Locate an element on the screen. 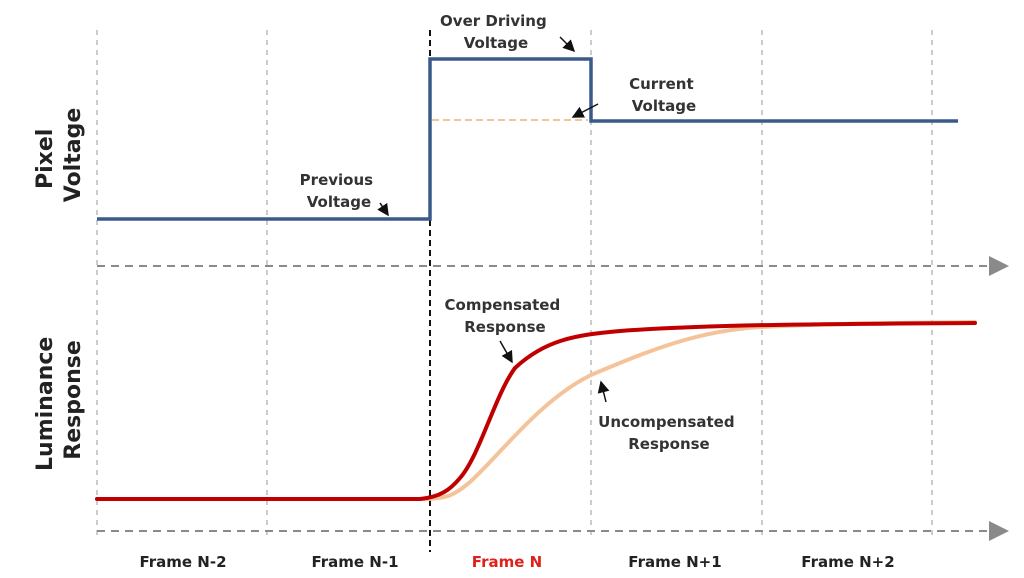  luminance-response-title: Luminance Response is located at coordinates (59, 400).